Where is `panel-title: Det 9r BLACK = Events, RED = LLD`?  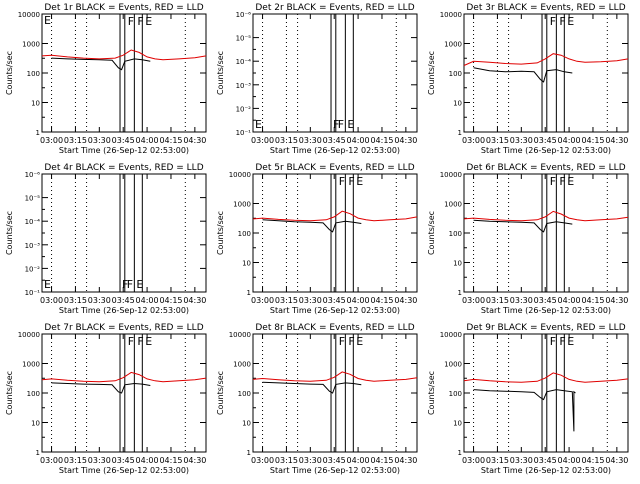 panel-title: Det 9r BLACK = Events, RED = LLD is located at coordinates (545, 328).